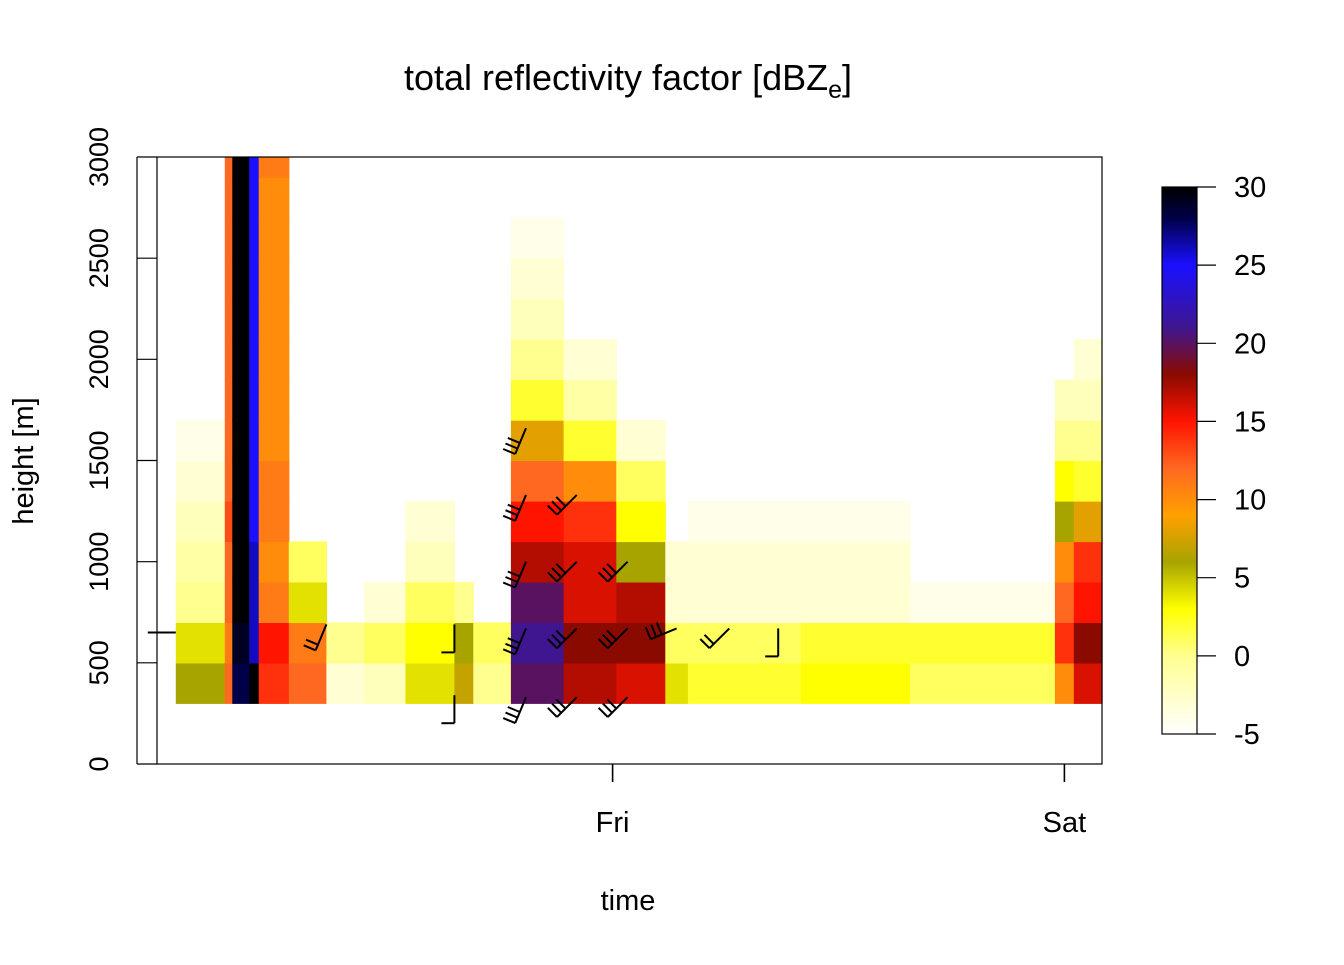 The height and width of the screenshot is (965, 1344). I want to click on colorbar, so click(1179, 460).